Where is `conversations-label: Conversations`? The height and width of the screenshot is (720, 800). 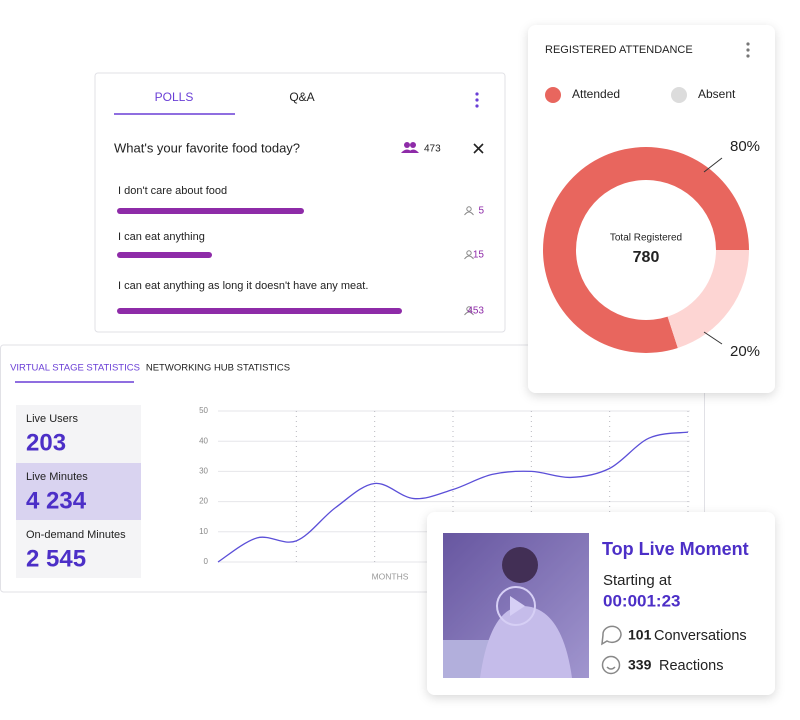
conversations-label: Conversations is located at coordinates (700, 636).